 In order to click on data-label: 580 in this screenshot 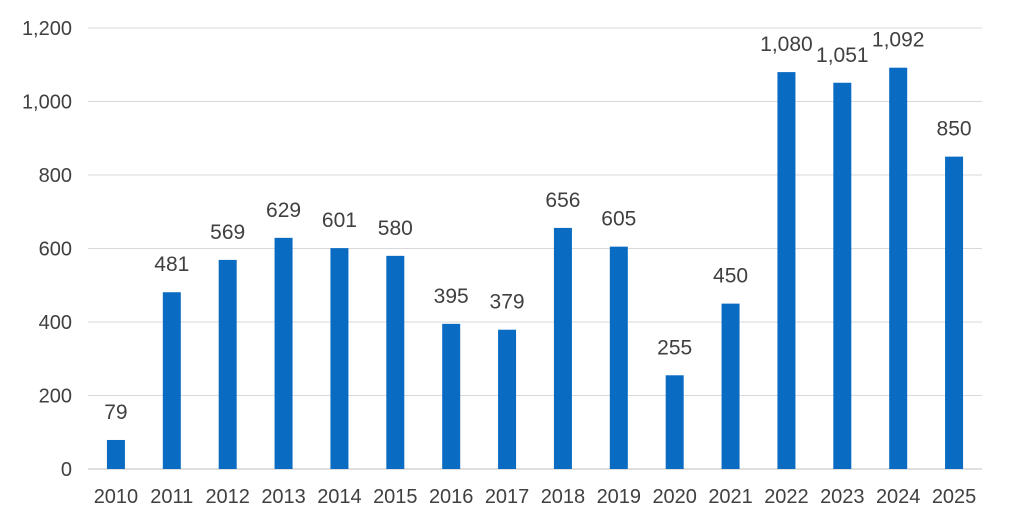, I will do `click(395, 228)`.